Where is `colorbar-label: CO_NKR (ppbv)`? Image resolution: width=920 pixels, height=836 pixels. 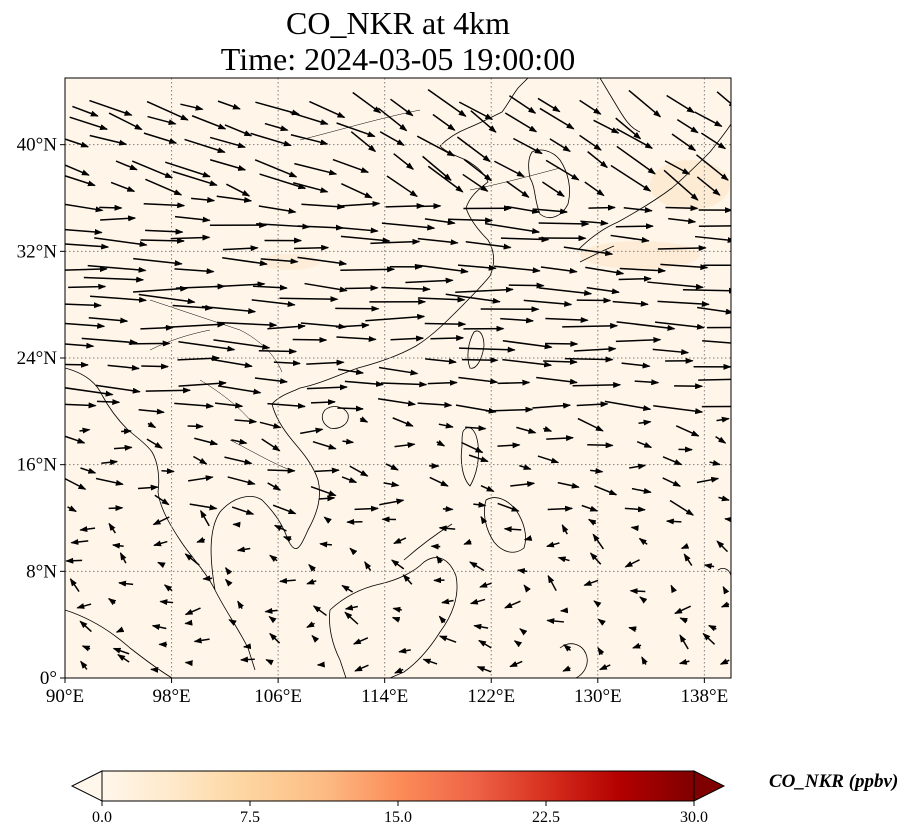 colorbar-label: CO_NKR (ppbv) is located at coordinates (833, 781).